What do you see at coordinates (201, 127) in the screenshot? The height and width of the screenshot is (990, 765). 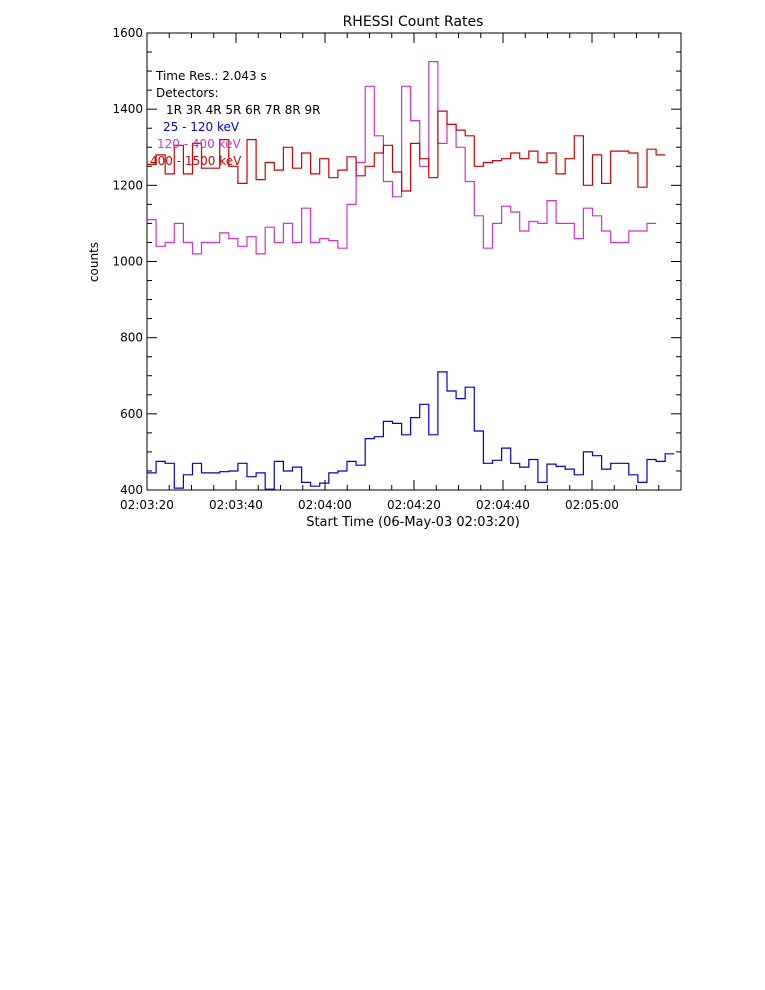 I see `legend-entry-25-120: 25 - 120 keV` at bounding box center [201, 127].